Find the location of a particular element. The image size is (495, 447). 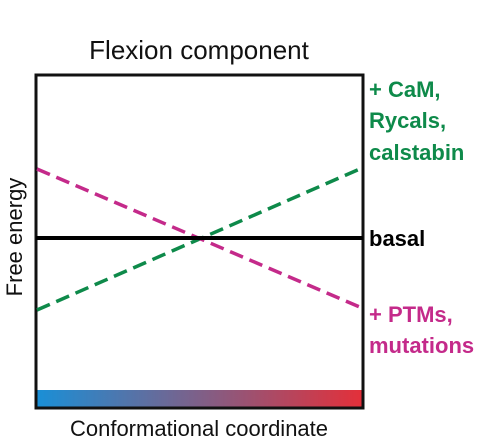

x-axis-label: Conformational coordinate is located at coordinates (199, 428).